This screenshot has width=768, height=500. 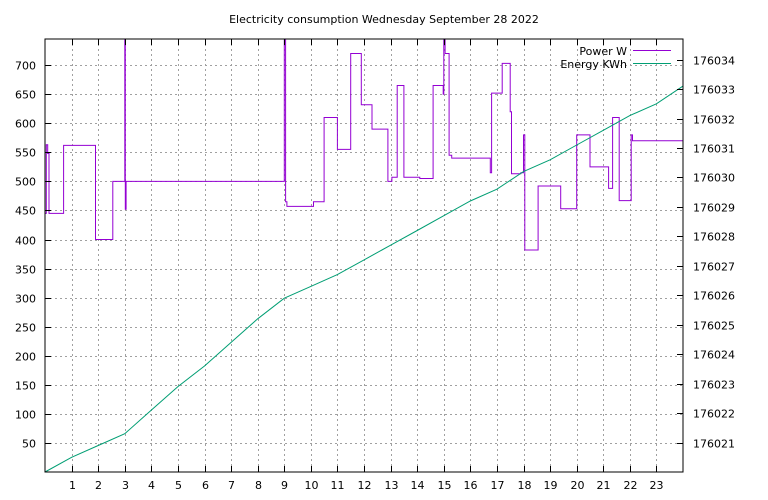 I want to click on y-right-tick-label: 176029, so click(x=714, y=208).